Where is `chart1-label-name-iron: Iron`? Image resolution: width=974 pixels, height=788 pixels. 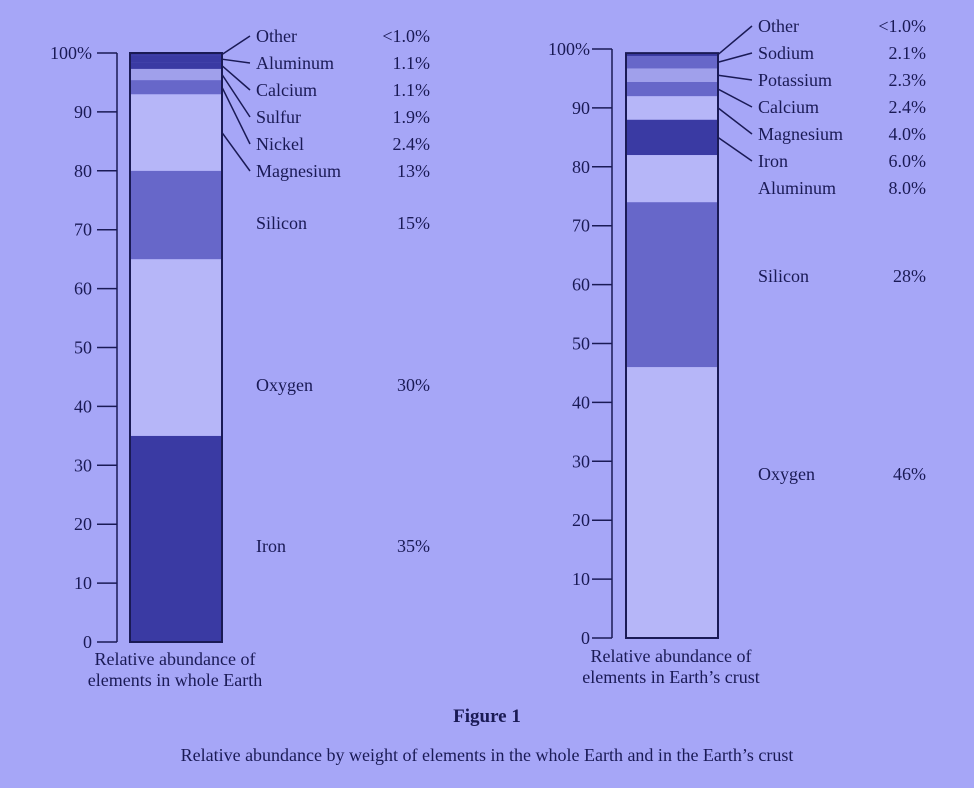
chart1-label-name-iron: Iron is located at coordinates (271, 546).